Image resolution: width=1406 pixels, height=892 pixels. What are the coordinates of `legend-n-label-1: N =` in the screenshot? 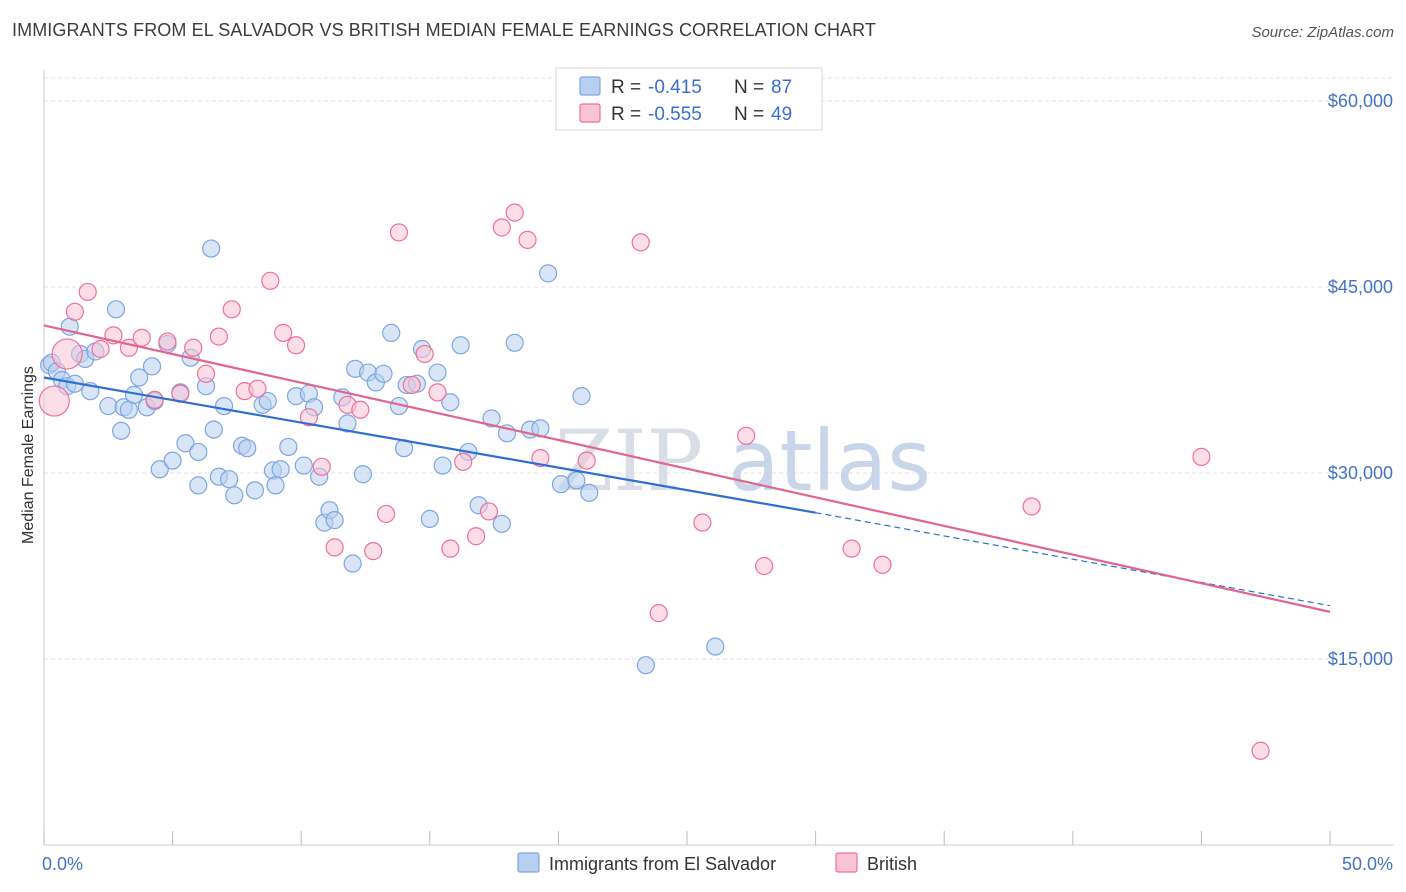 It's located at (749, 114).